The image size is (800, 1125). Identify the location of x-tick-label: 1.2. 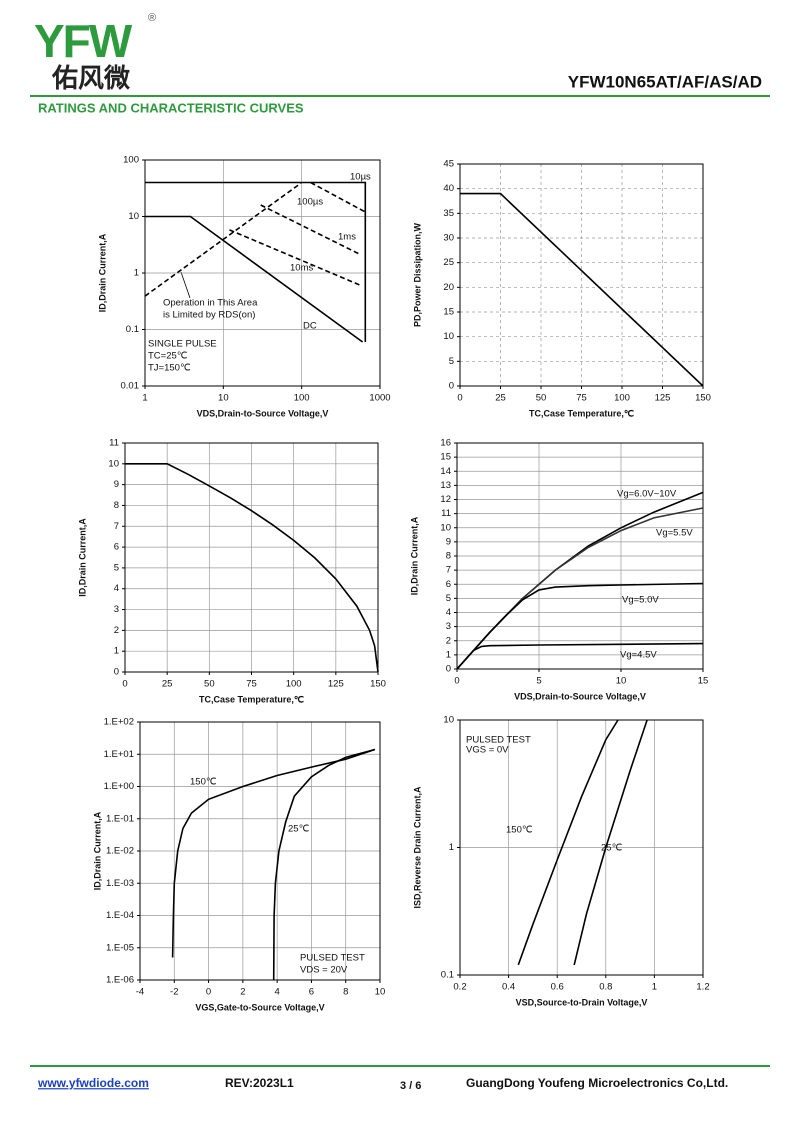
(702, 987).